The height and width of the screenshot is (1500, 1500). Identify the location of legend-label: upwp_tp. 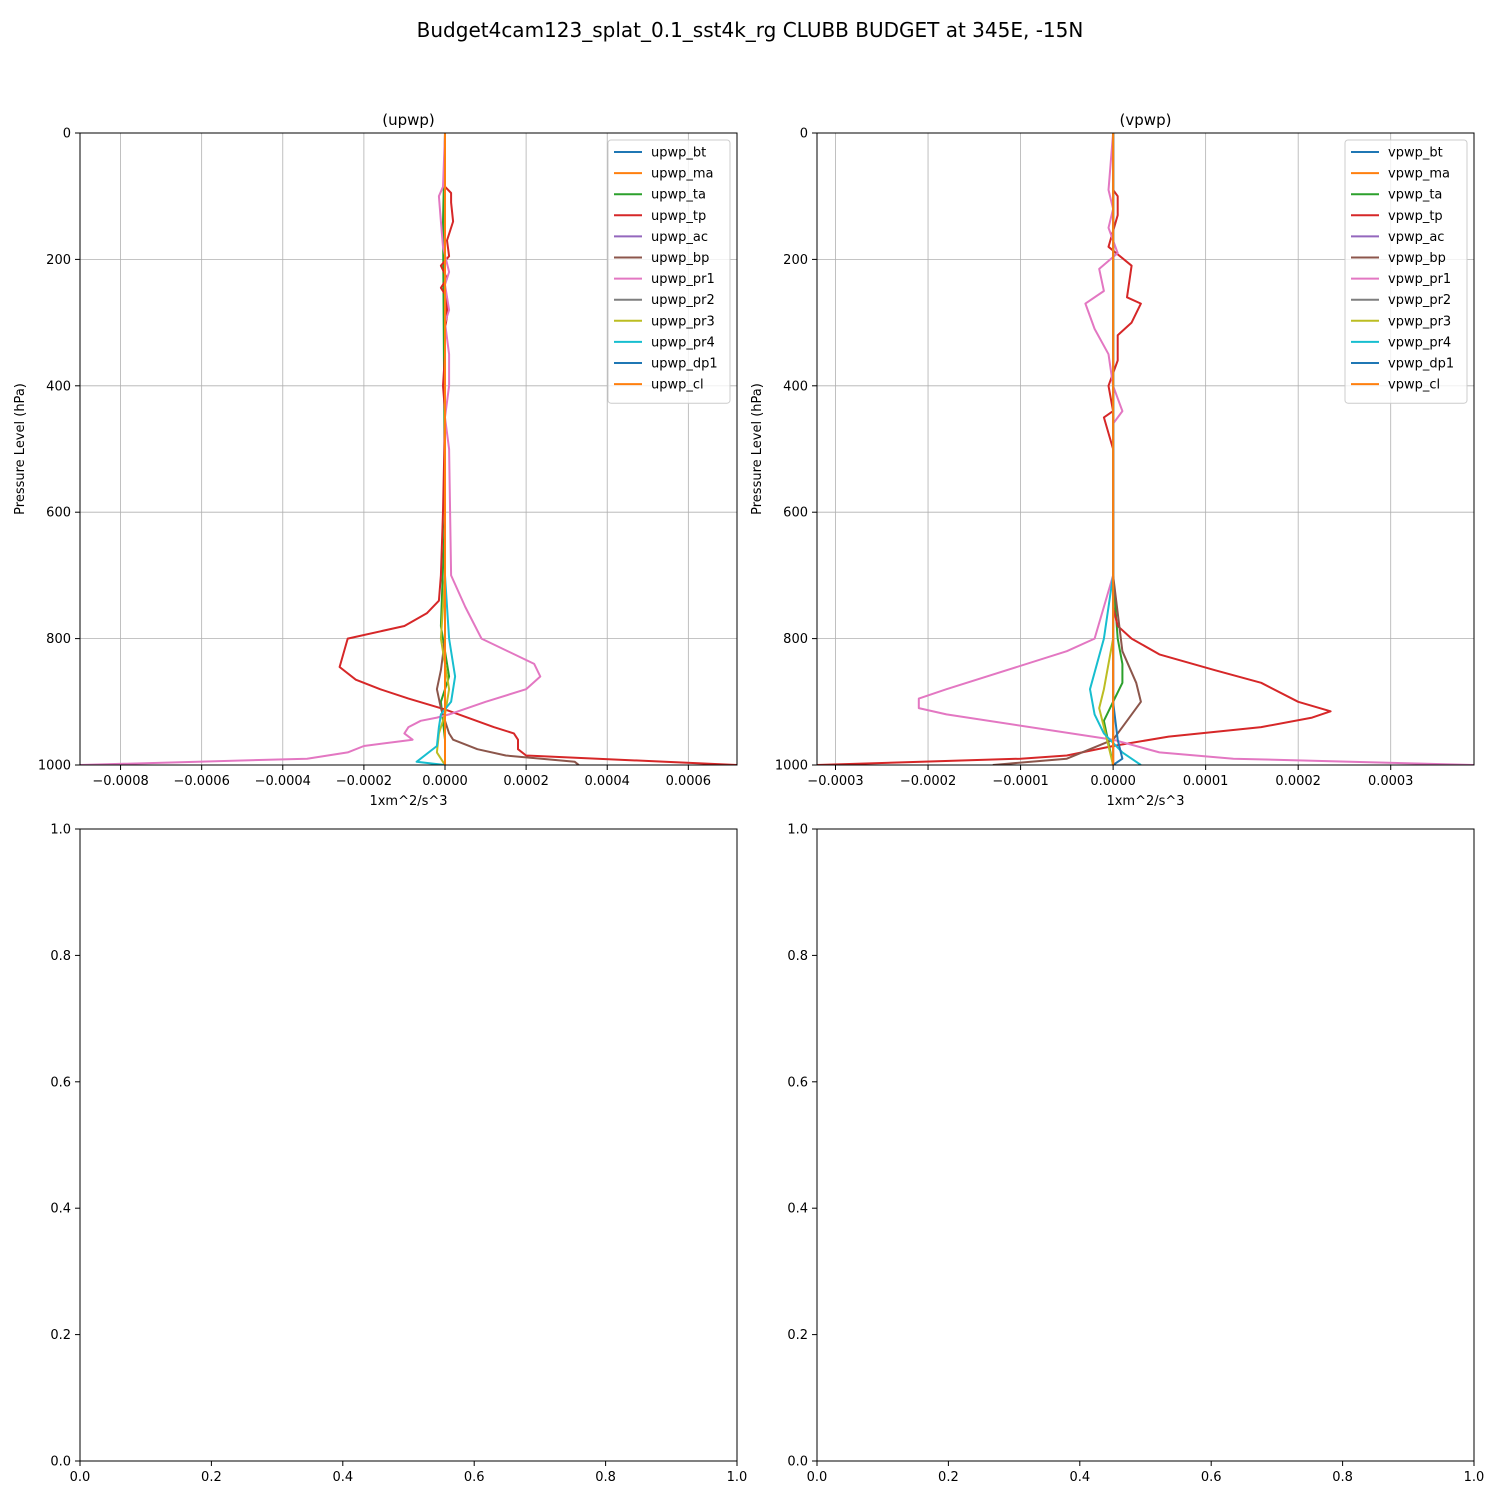
(678, 216).